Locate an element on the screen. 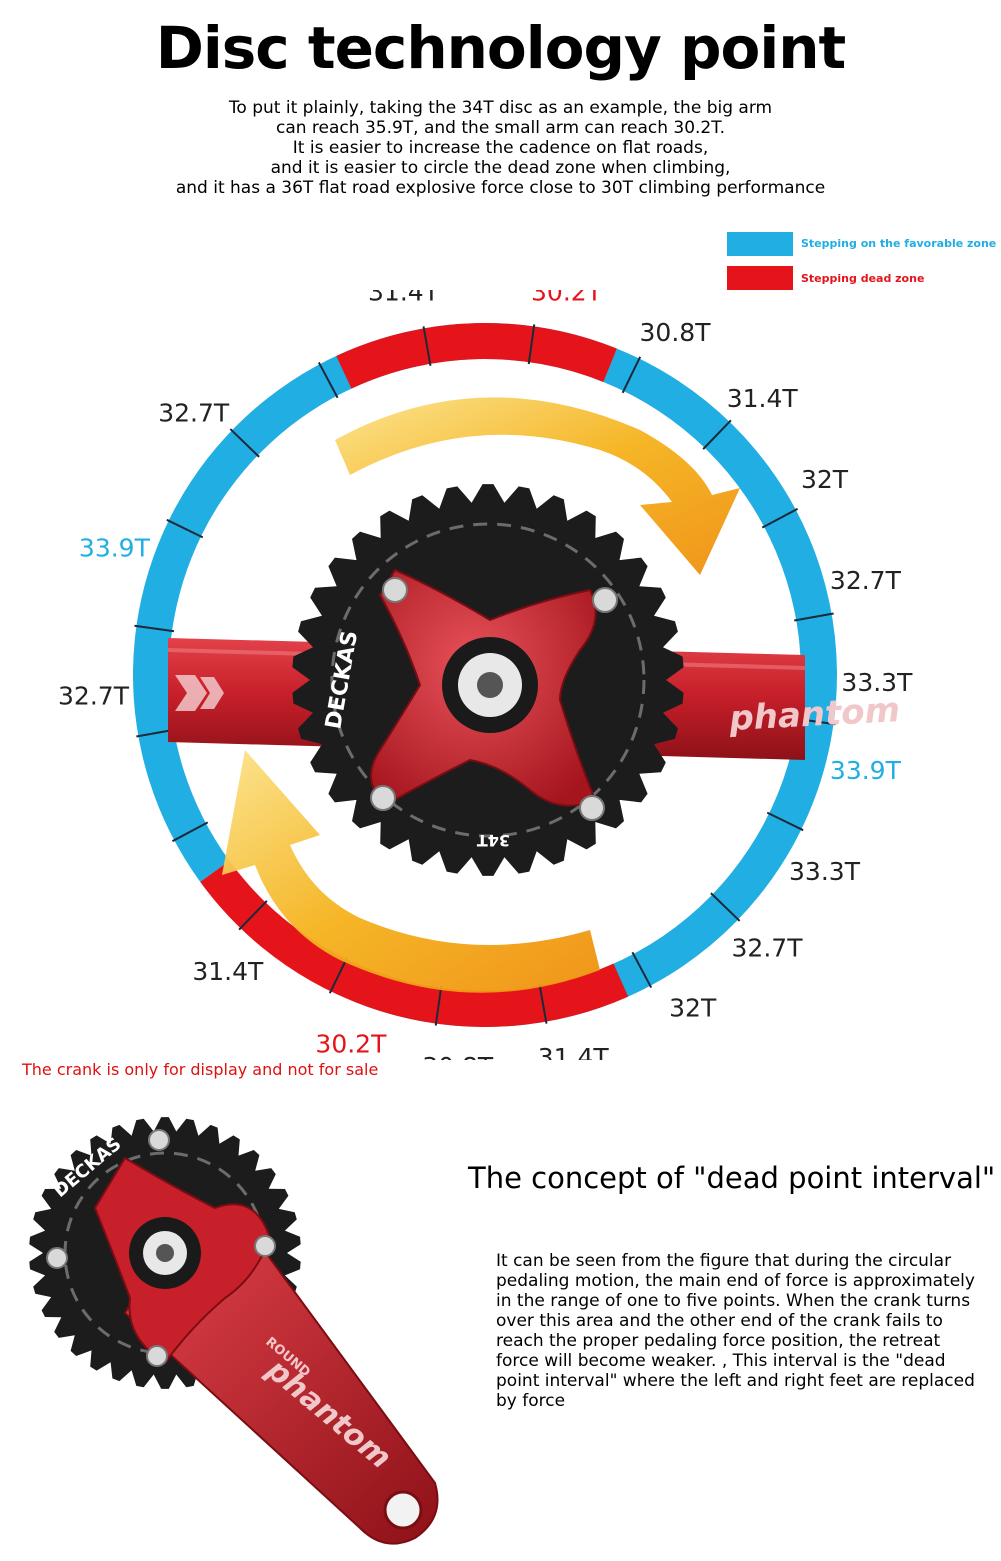 The width and height of the screenshot is (1001, 1561). crank-photo-illustration: DECKAS phantom ROUND is located at coordinates (234, 1331).